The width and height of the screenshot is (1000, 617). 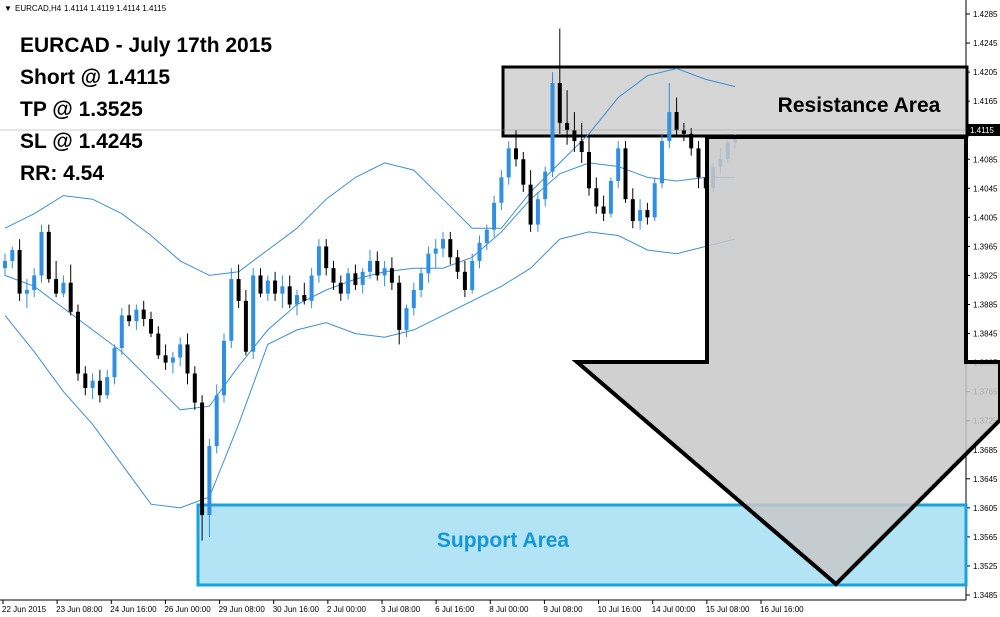 What do you see at coordinates (985, 43) in the screenshot?
I see `price-tick-label: 1.4245` at bounding box center [985, 43].